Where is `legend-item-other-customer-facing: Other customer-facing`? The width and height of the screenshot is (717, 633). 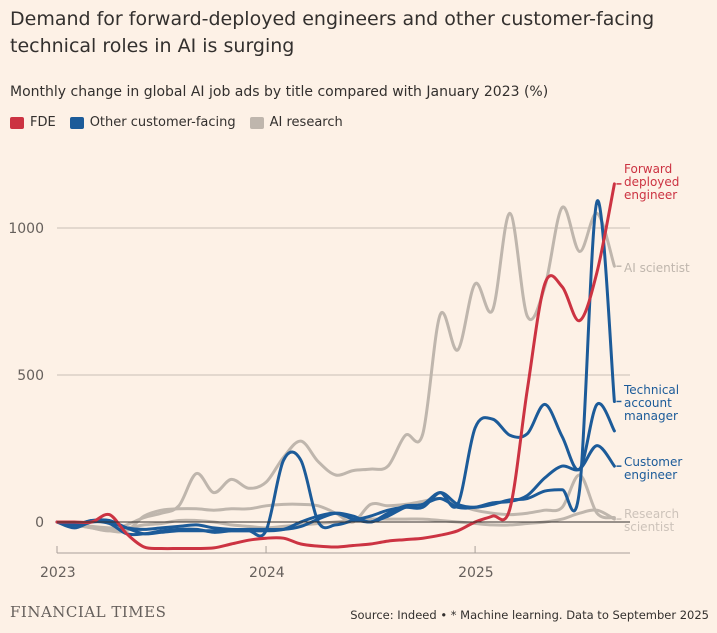 legend-item-other-customer-facing: Other customer-facing is located at coordinates (152, 122).